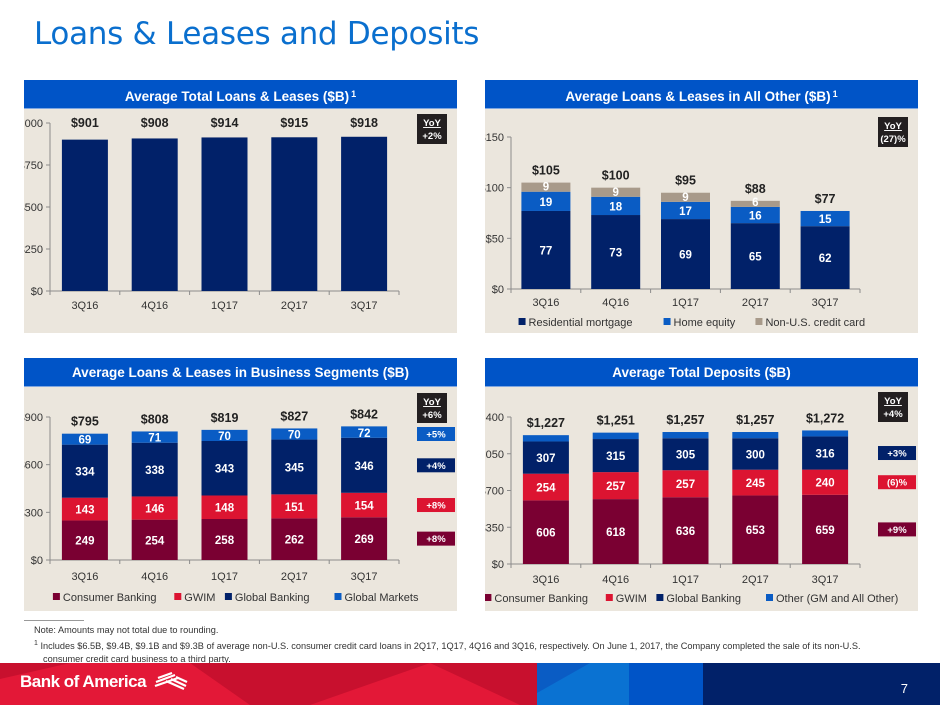  What do you see at coordinates (294, 123) in the screenshot?
I see `total-label: $915` at bounding box center [294, 123].